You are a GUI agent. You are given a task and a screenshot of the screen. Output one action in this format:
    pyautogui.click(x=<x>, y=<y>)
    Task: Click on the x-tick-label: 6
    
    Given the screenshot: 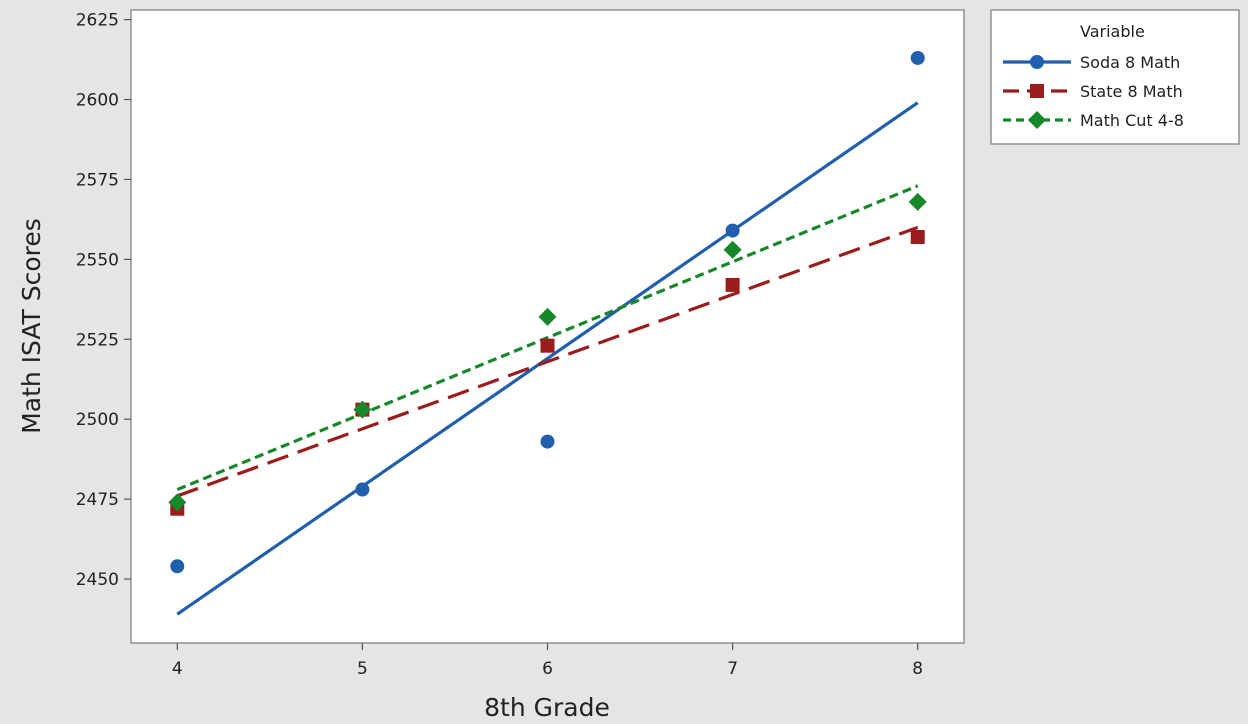 What is the action you would take?
    pyautogui.click(x=547, y=669)
    